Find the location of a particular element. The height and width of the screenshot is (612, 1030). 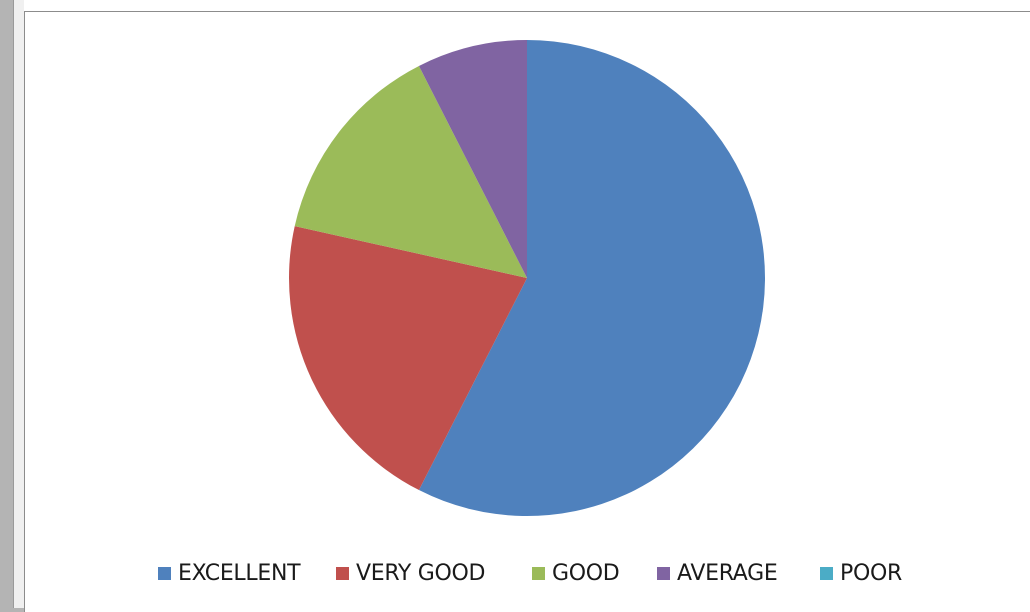

legend-label-excellent: EXCELLENT is located at coordinates (239, 573).